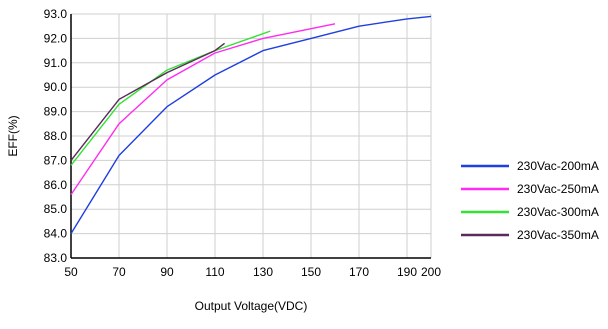 Image resolution: width=608 pixels, height=329 pixels. What do you see at coordinates (558, 166) in the screenshot?
I see `legend-label-1: 230Vac-200mA` at bounding box center [558, 166].